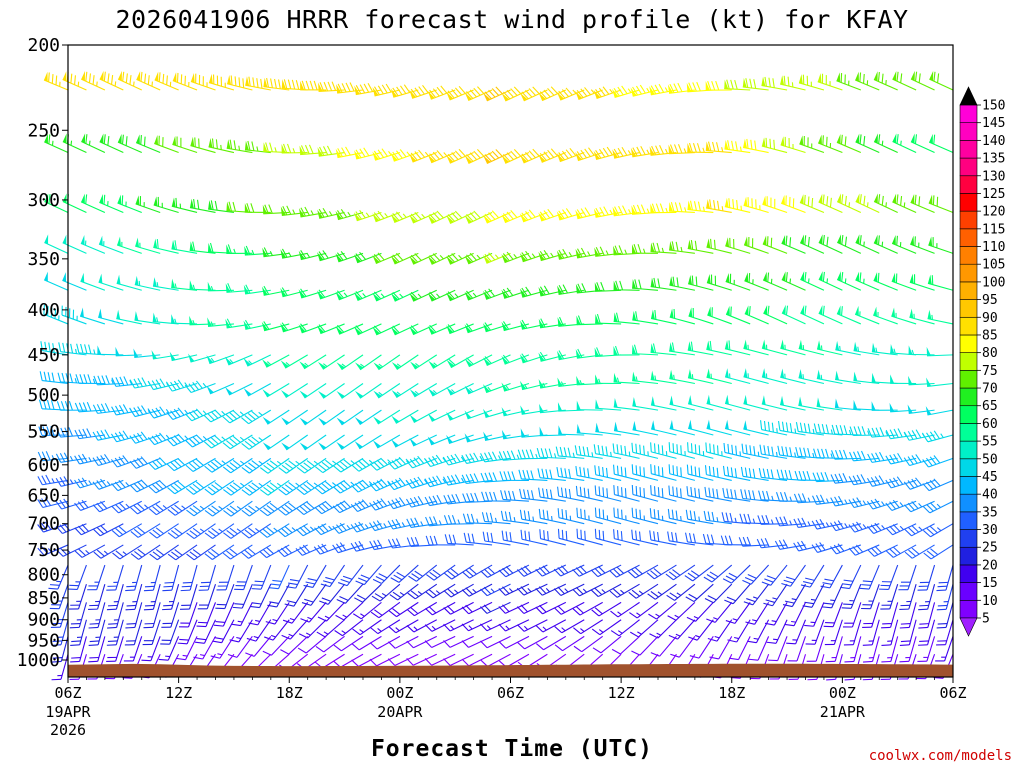 This screenshot has height=768, width=1024. What do you see at coordinates (940, 756) in the screenshot?
I see `credit-link: coolwx.com/models` at bounding box center [940, 756].